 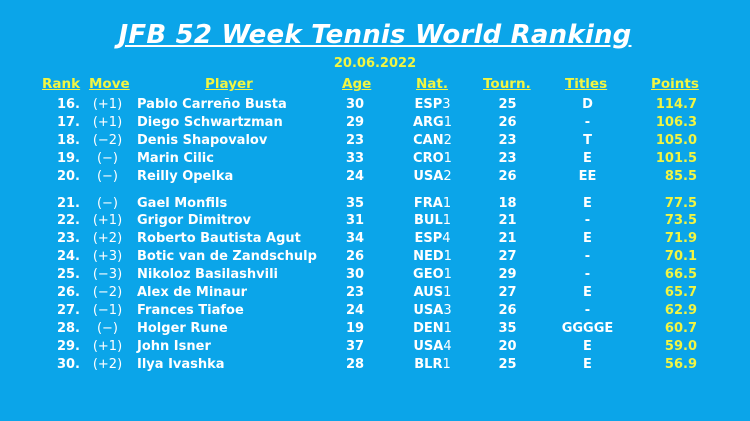 I want to click on rank-cell: 25., so click(x=68, y=275).